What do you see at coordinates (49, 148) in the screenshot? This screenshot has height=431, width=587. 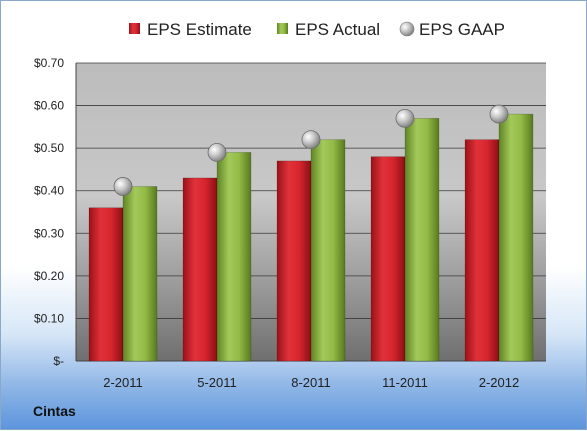 I see `y-tick-label: $0.50` at bounding box center [49, 148].